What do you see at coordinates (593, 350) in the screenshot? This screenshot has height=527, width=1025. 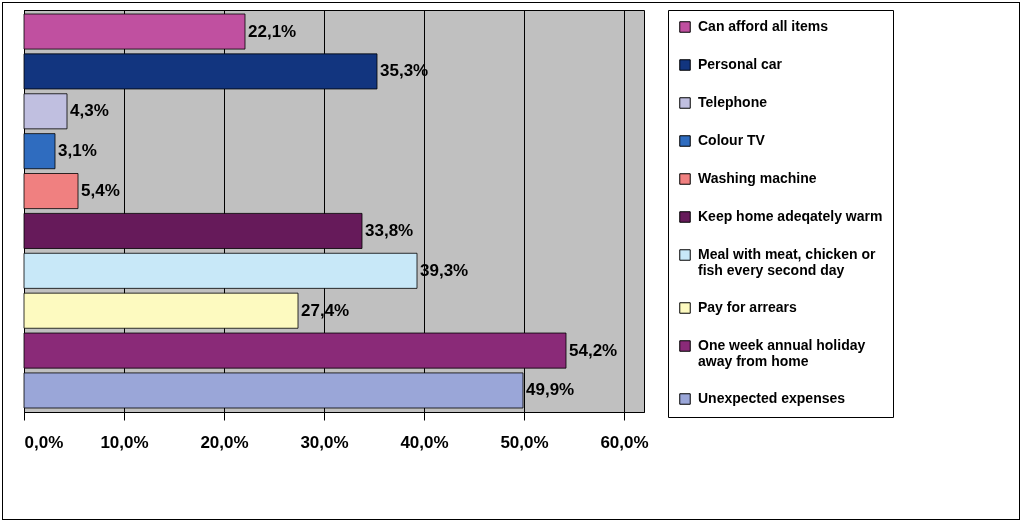 I see `data-label: 54,2%` at bounding box center [593, 350].